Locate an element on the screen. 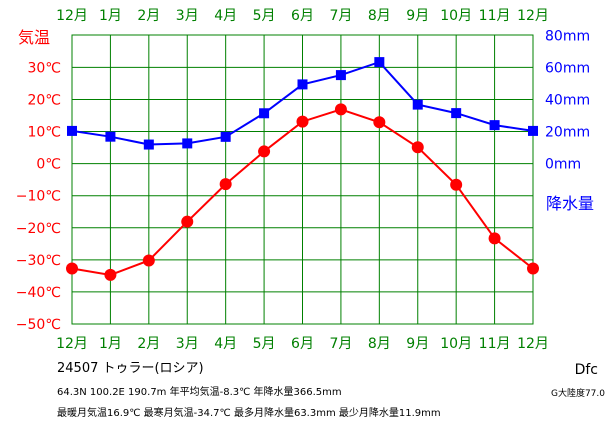  month-label-top: 2月 is located at coordinates (148, 16).